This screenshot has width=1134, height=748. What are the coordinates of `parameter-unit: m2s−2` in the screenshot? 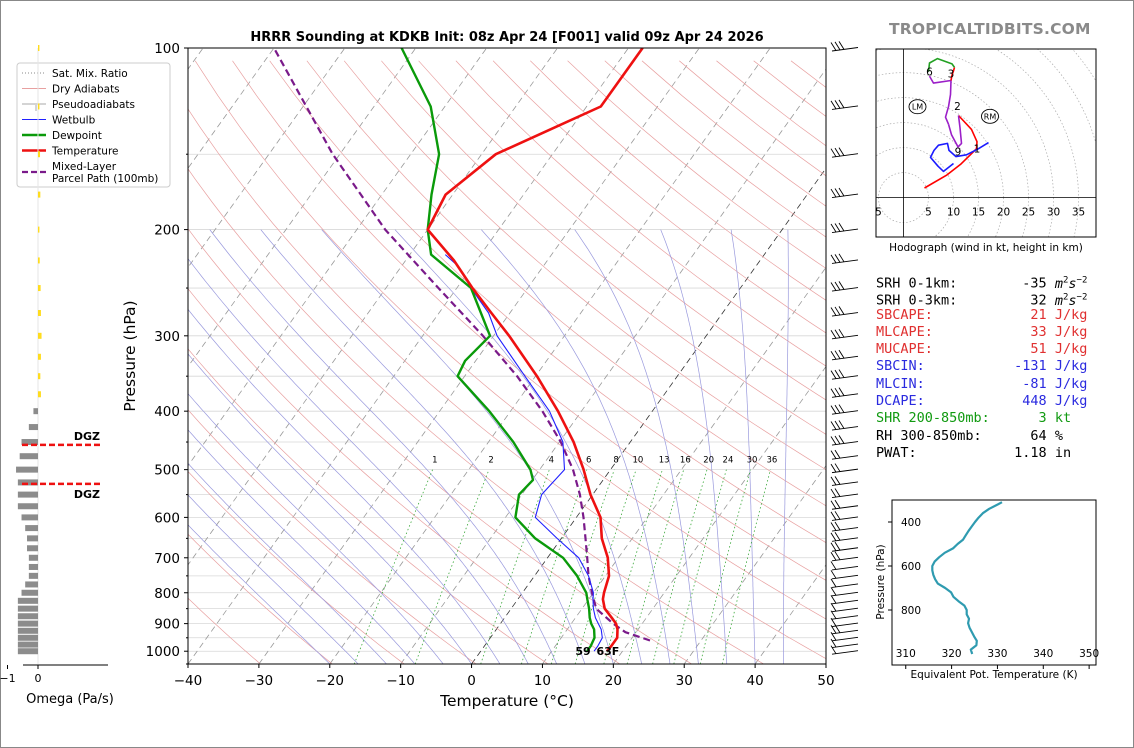 It's located at (1071, 283).